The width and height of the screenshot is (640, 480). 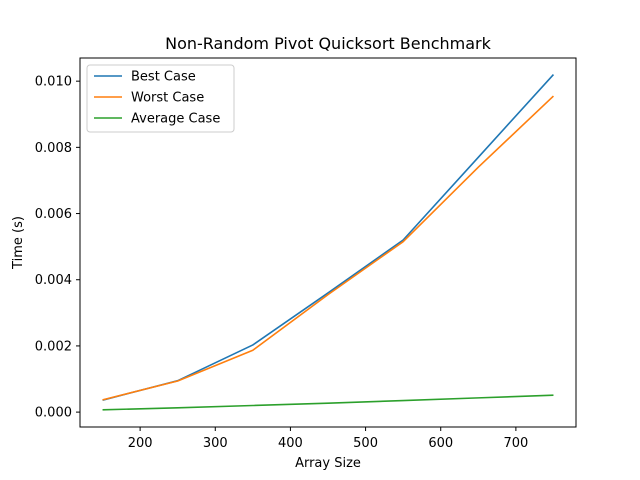 What do you see at coordinates (215, 443) in the screenshot?
I see `x-tick-label: 300` at bounding box center [215, 443].